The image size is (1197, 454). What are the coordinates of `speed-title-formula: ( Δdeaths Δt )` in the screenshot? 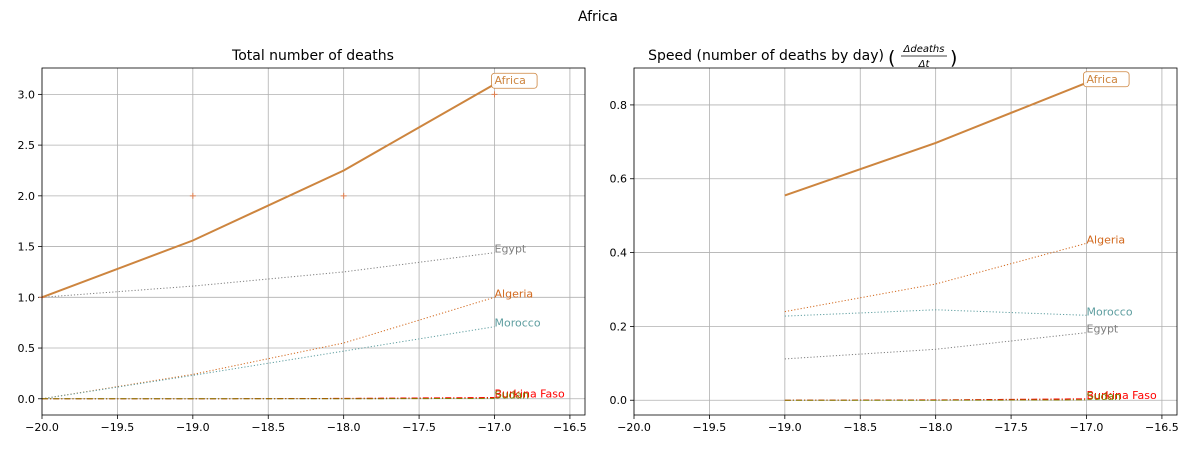 It's located at (922, 57).